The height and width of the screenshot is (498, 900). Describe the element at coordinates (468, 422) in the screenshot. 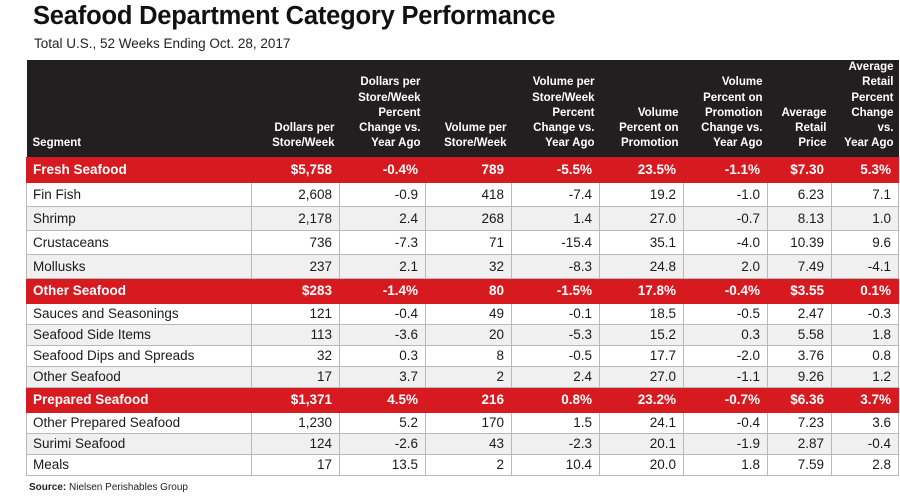

I see `value-cell: 170` at that location.